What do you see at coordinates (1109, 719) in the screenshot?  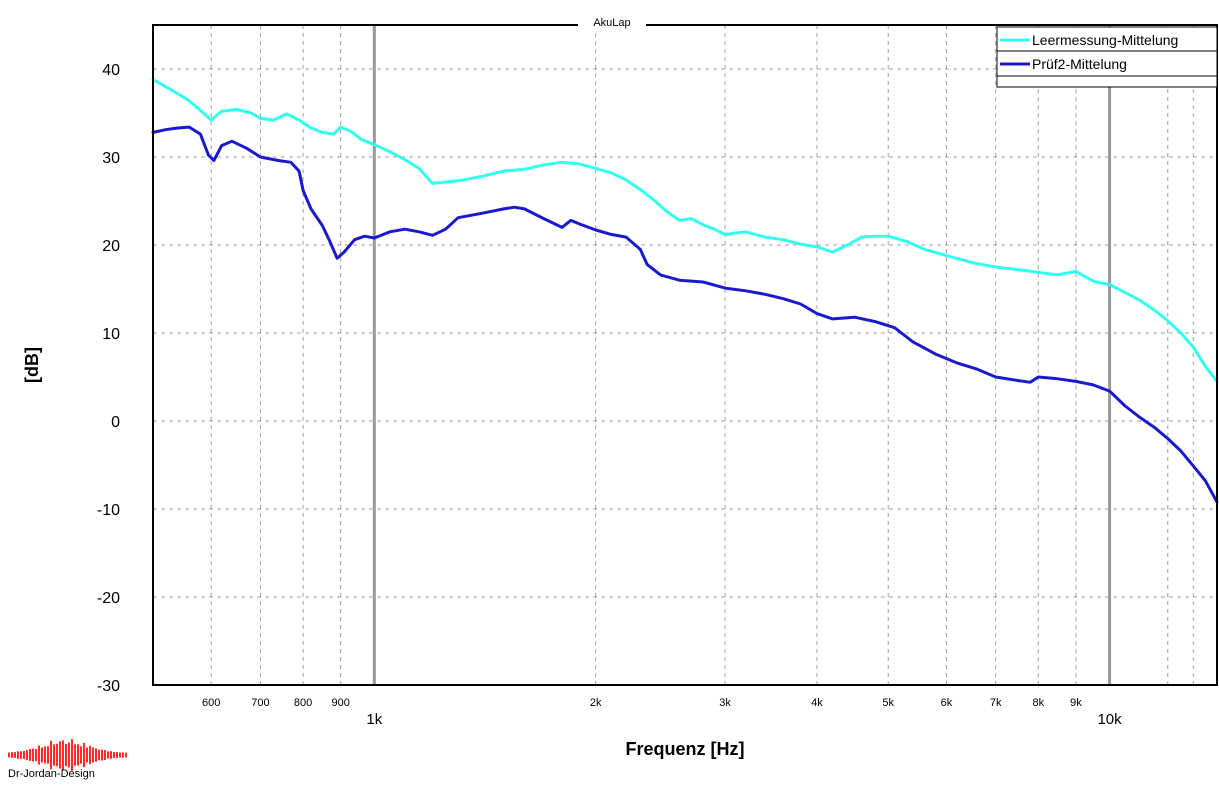 I see `x-tick-label-major: 10k` at bounding box center [1109, 719].